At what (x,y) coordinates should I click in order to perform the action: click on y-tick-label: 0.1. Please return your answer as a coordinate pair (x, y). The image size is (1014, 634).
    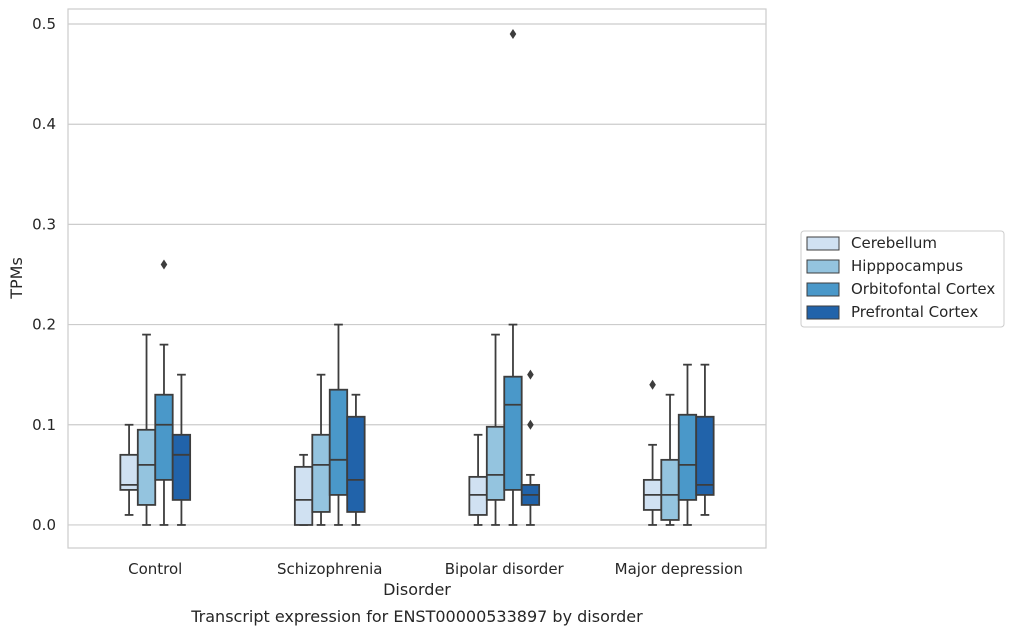
    Looking at the image, I should click on (44, 425).